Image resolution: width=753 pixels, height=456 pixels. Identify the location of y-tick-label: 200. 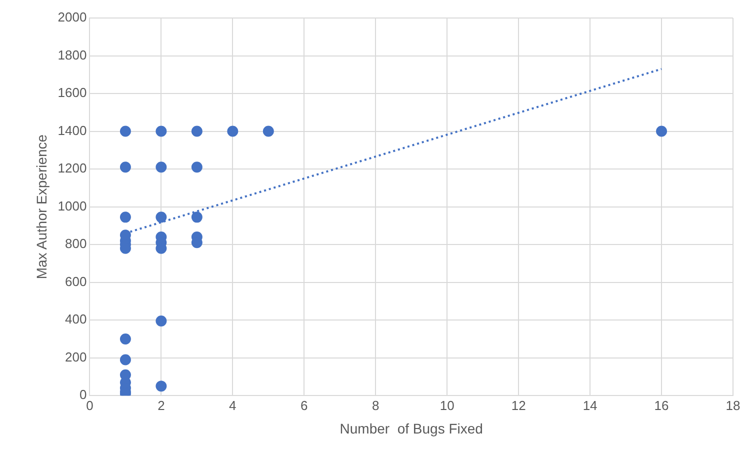
(76, 356).